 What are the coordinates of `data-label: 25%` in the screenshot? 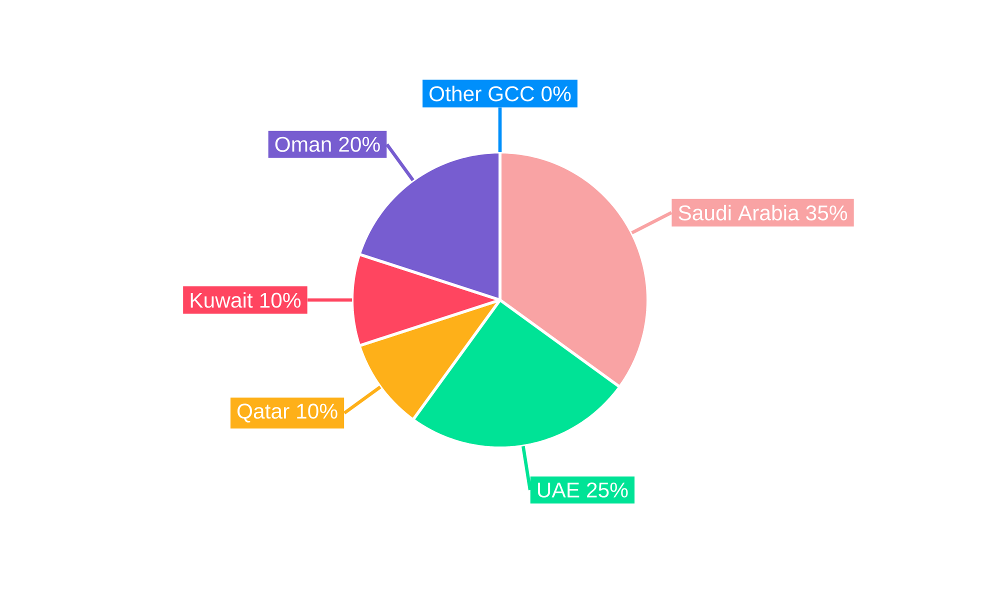 It's located at (607, 490).